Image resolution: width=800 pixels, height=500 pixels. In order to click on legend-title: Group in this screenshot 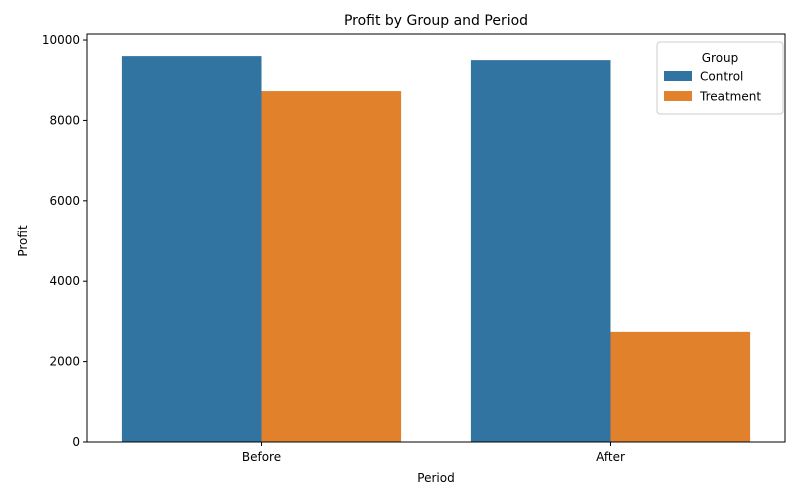, I will do `click(720, 58)`.